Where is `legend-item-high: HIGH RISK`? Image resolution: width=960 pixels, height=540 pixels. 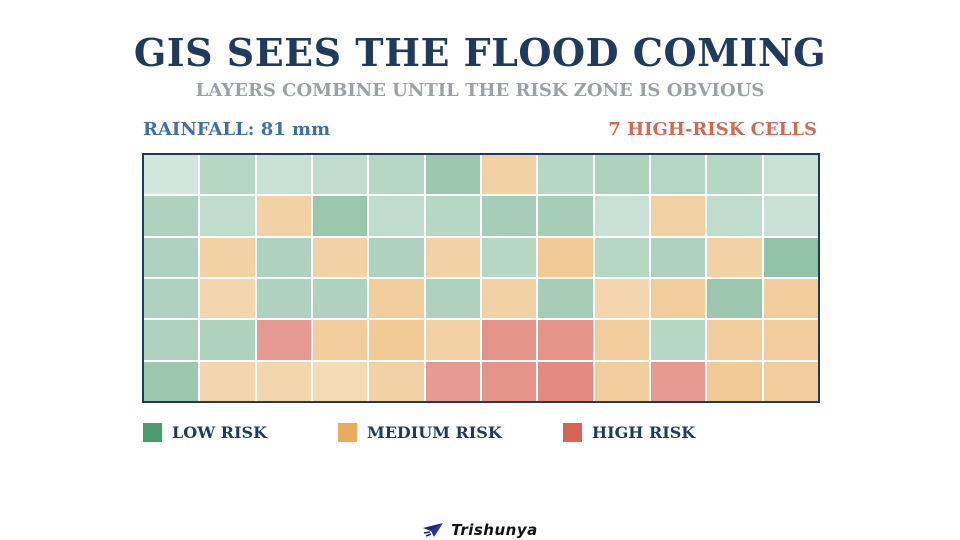 legend-item-high: HIGH RISK is located at coordinates (629, 432).